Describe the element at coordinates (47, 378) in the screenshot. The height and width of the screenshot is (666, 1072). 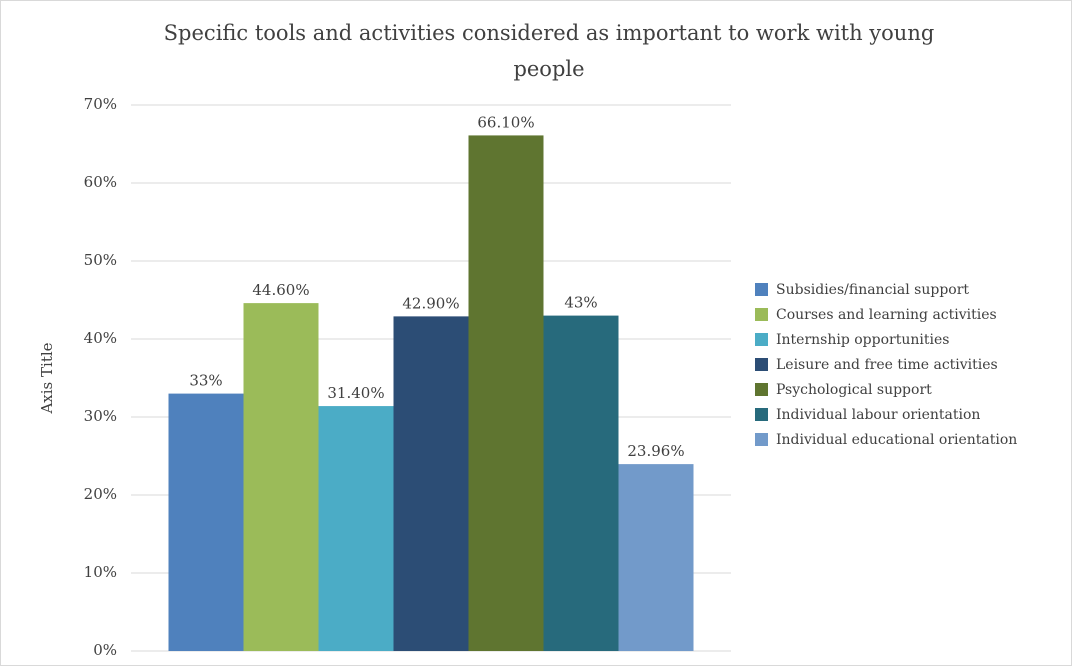
I see `y-axis-title: Axis Title` at that location.